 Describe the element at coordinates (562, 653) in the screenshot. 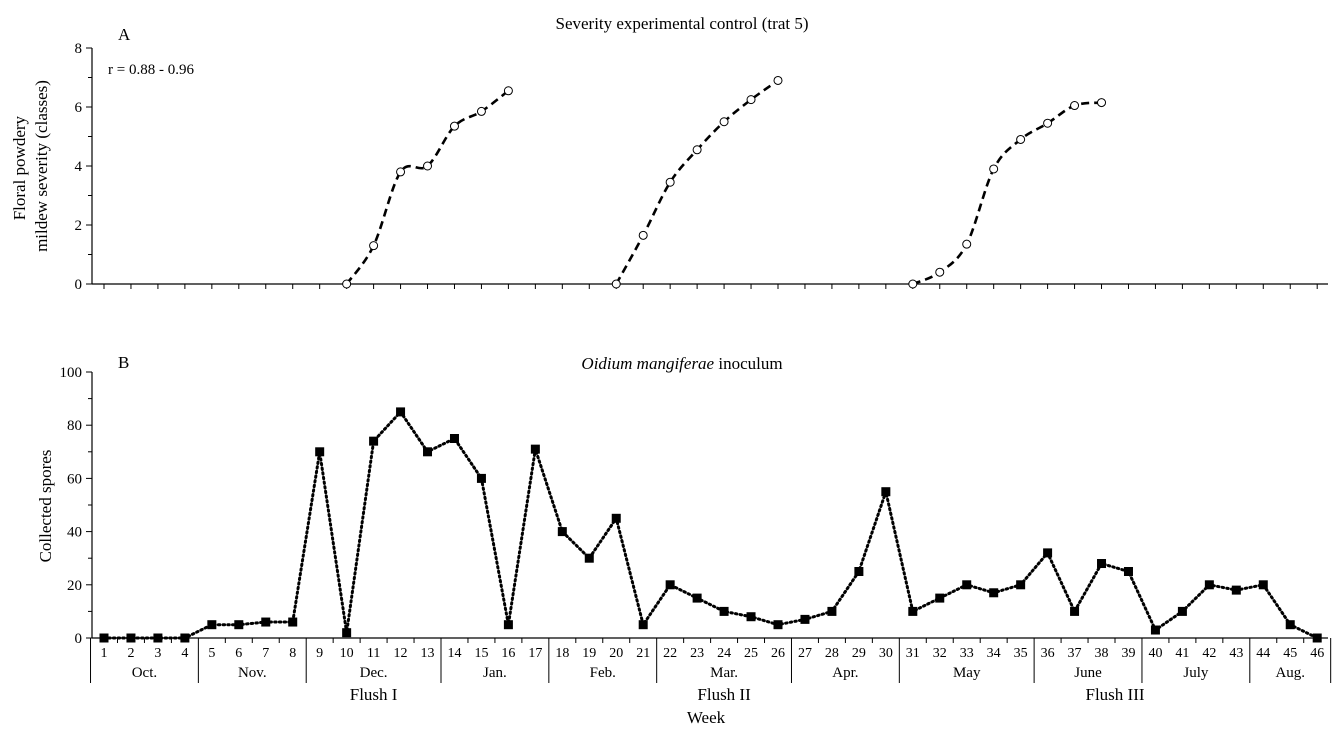

I see `week-label: 18` at that location.